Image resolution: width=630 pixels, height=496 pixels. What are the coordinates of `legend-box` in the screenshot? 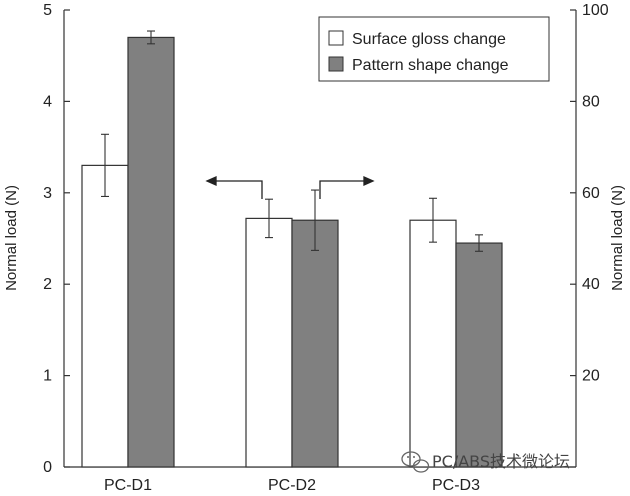 It's located at (434, 49).